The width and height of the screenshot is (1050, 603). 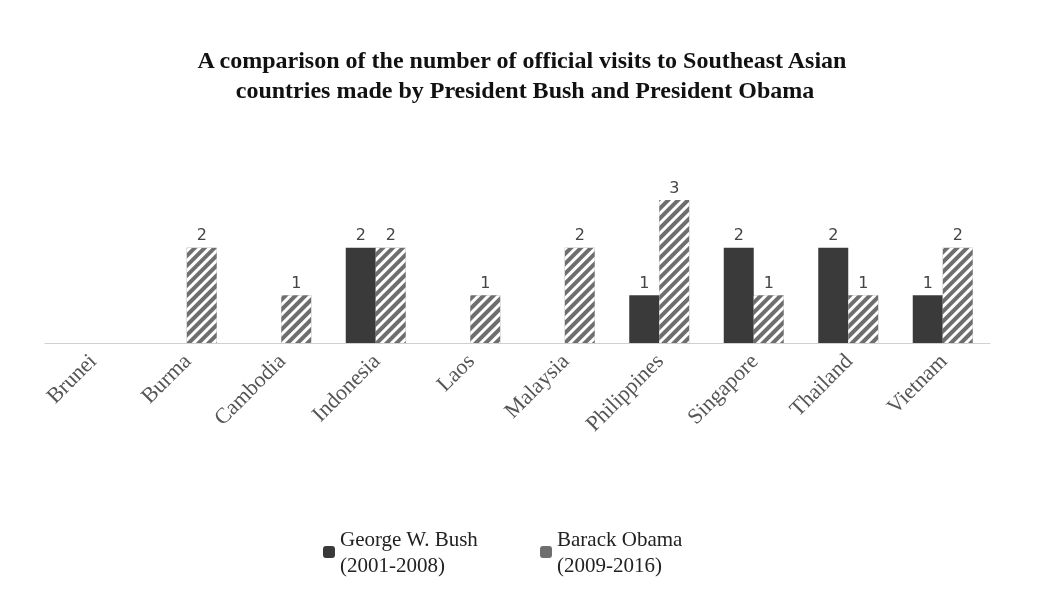 What do you see at coordinates (455, 372) in the screenshot?
I see `x-tick-label: Laos` at bounding box center [455, 372].